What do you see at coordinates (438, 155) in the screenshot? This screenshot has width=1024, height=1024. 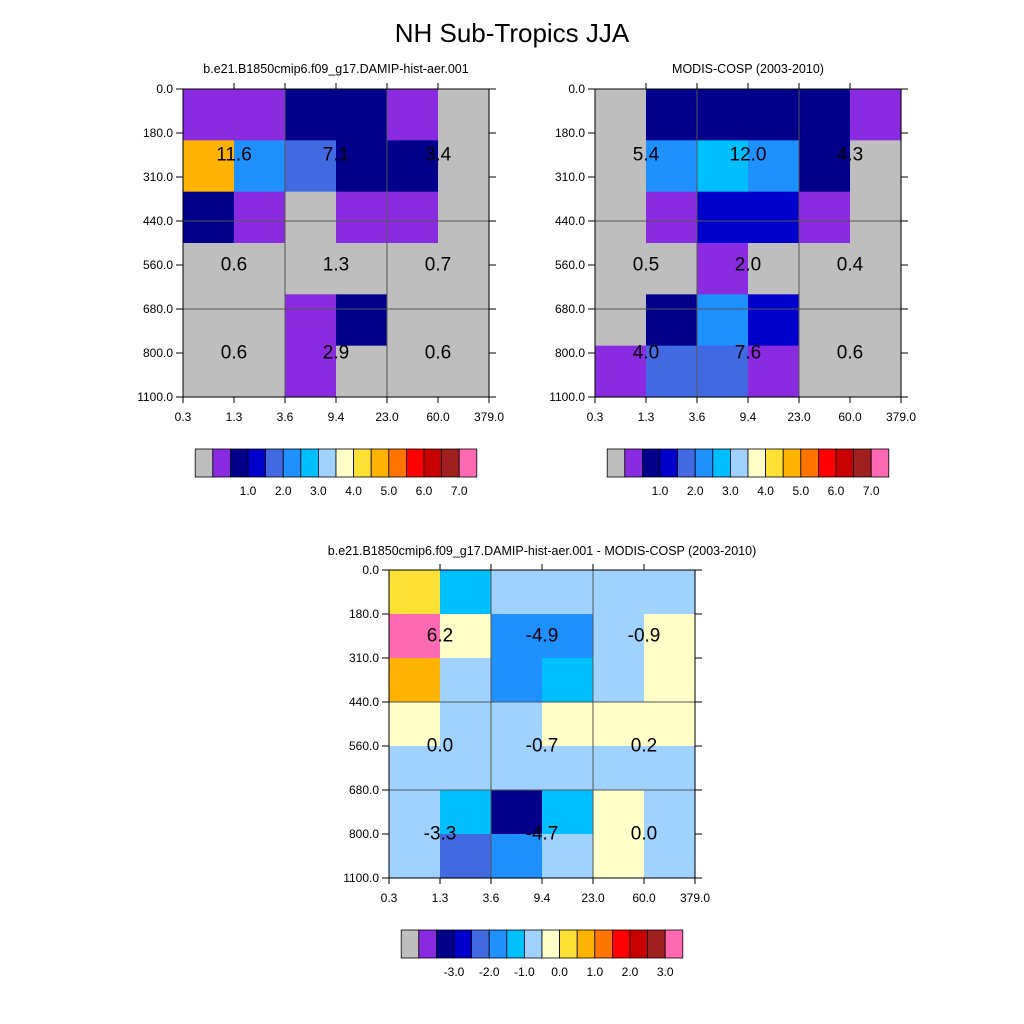 I see `cell-value-label: 3.4` at bounding box center [438, 155].